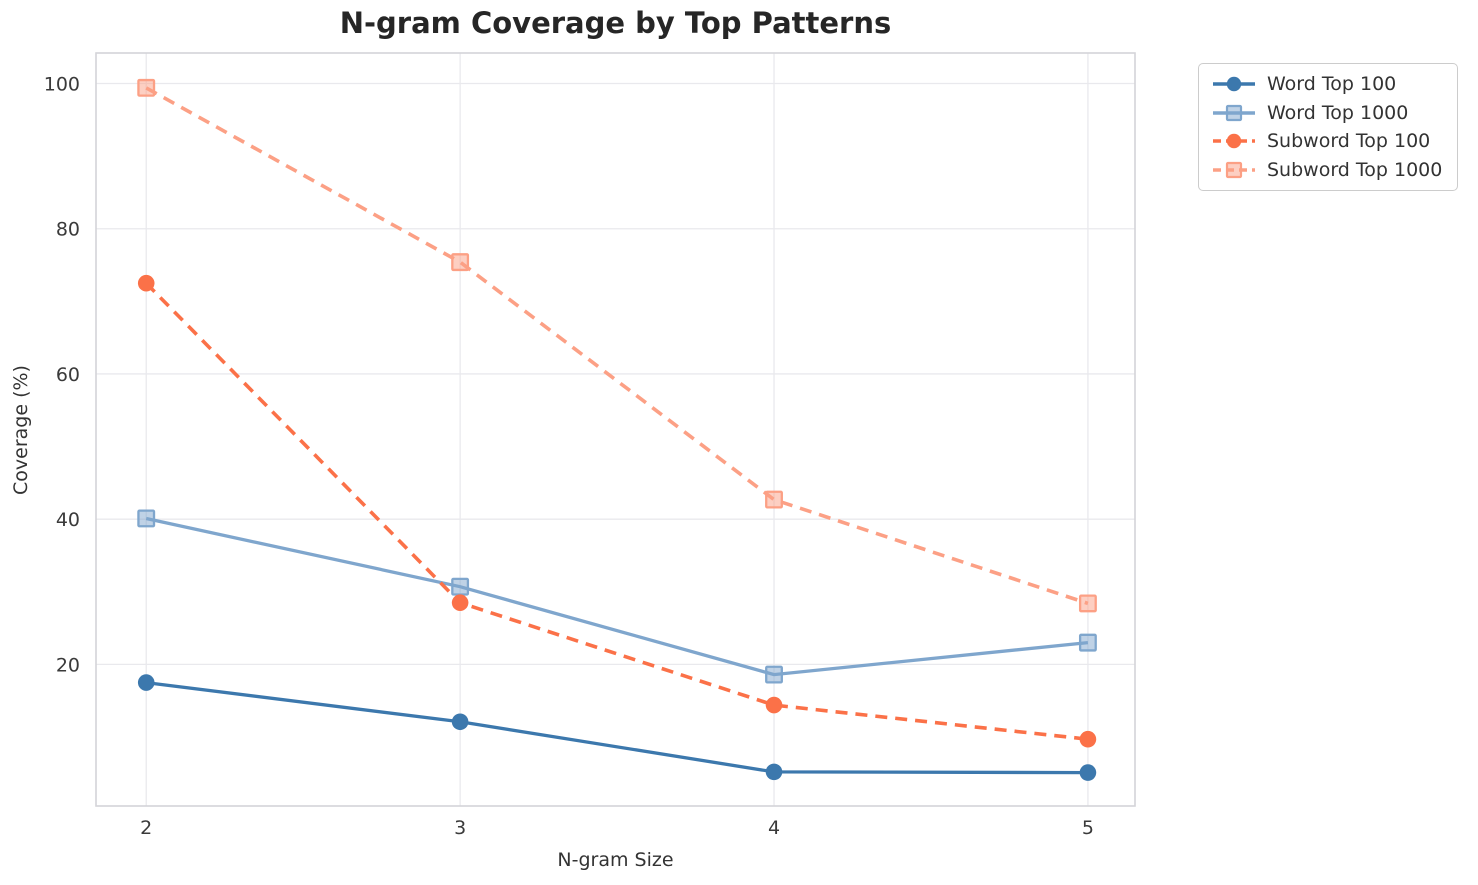 Image resolution: width=1478 pixels, height=885 pixels. What do you see at coordinates (68, 375) in the screenshot?
I see `y-tick-label: 60` at bounding box center [68, 375].